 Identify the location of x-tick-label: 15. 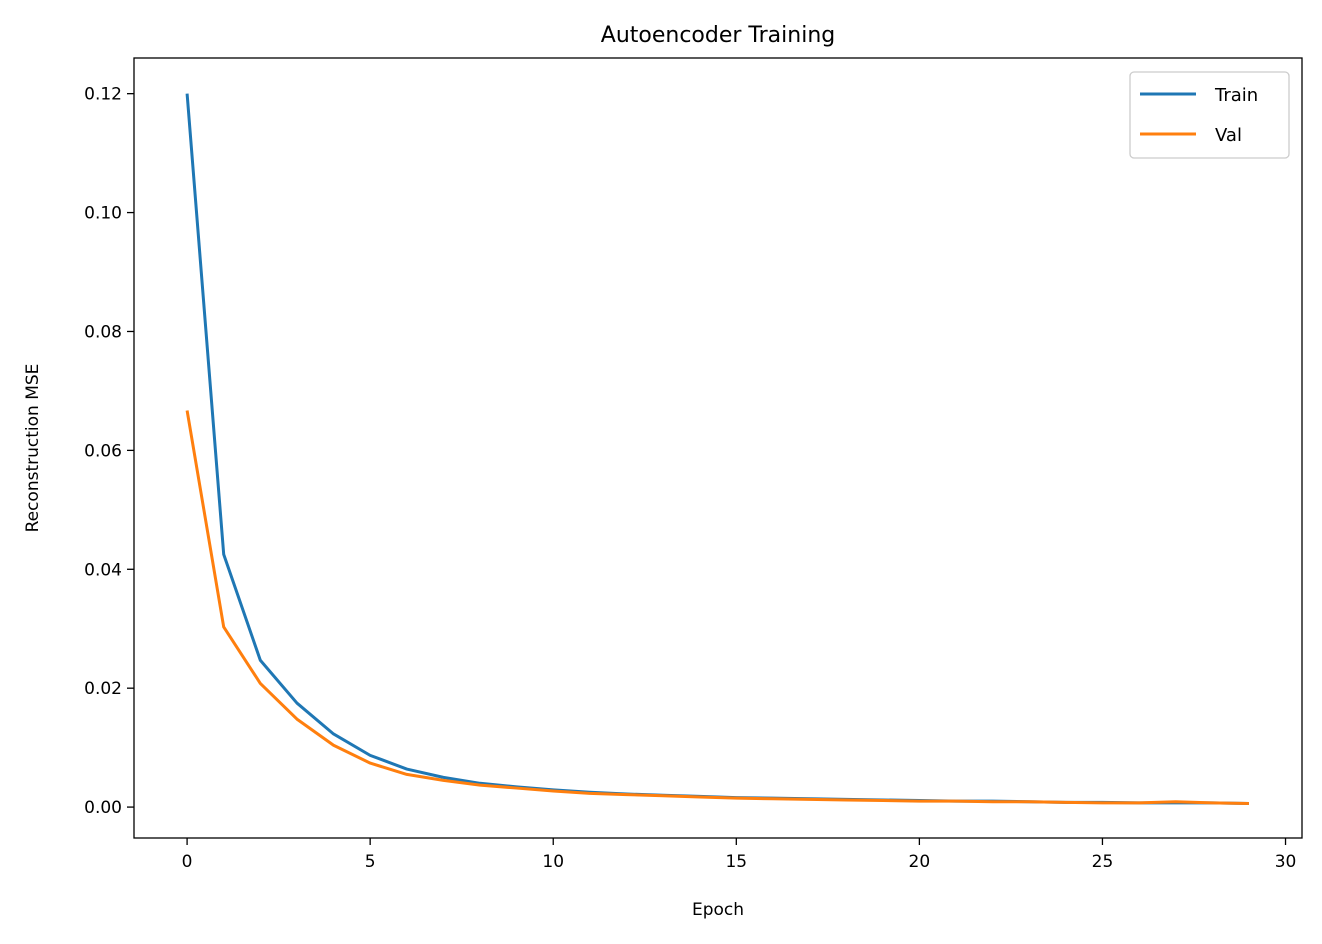
(736, 862).